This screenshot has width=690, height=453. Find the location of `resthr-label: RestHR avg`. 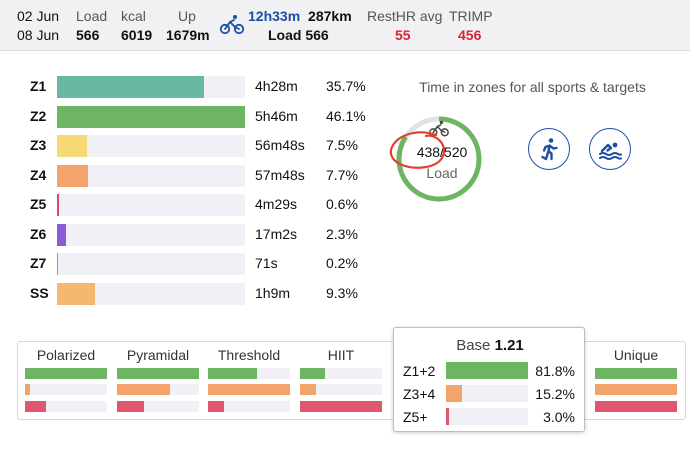

resthr-label: RestHR avg is located at coordinates (405, 16).